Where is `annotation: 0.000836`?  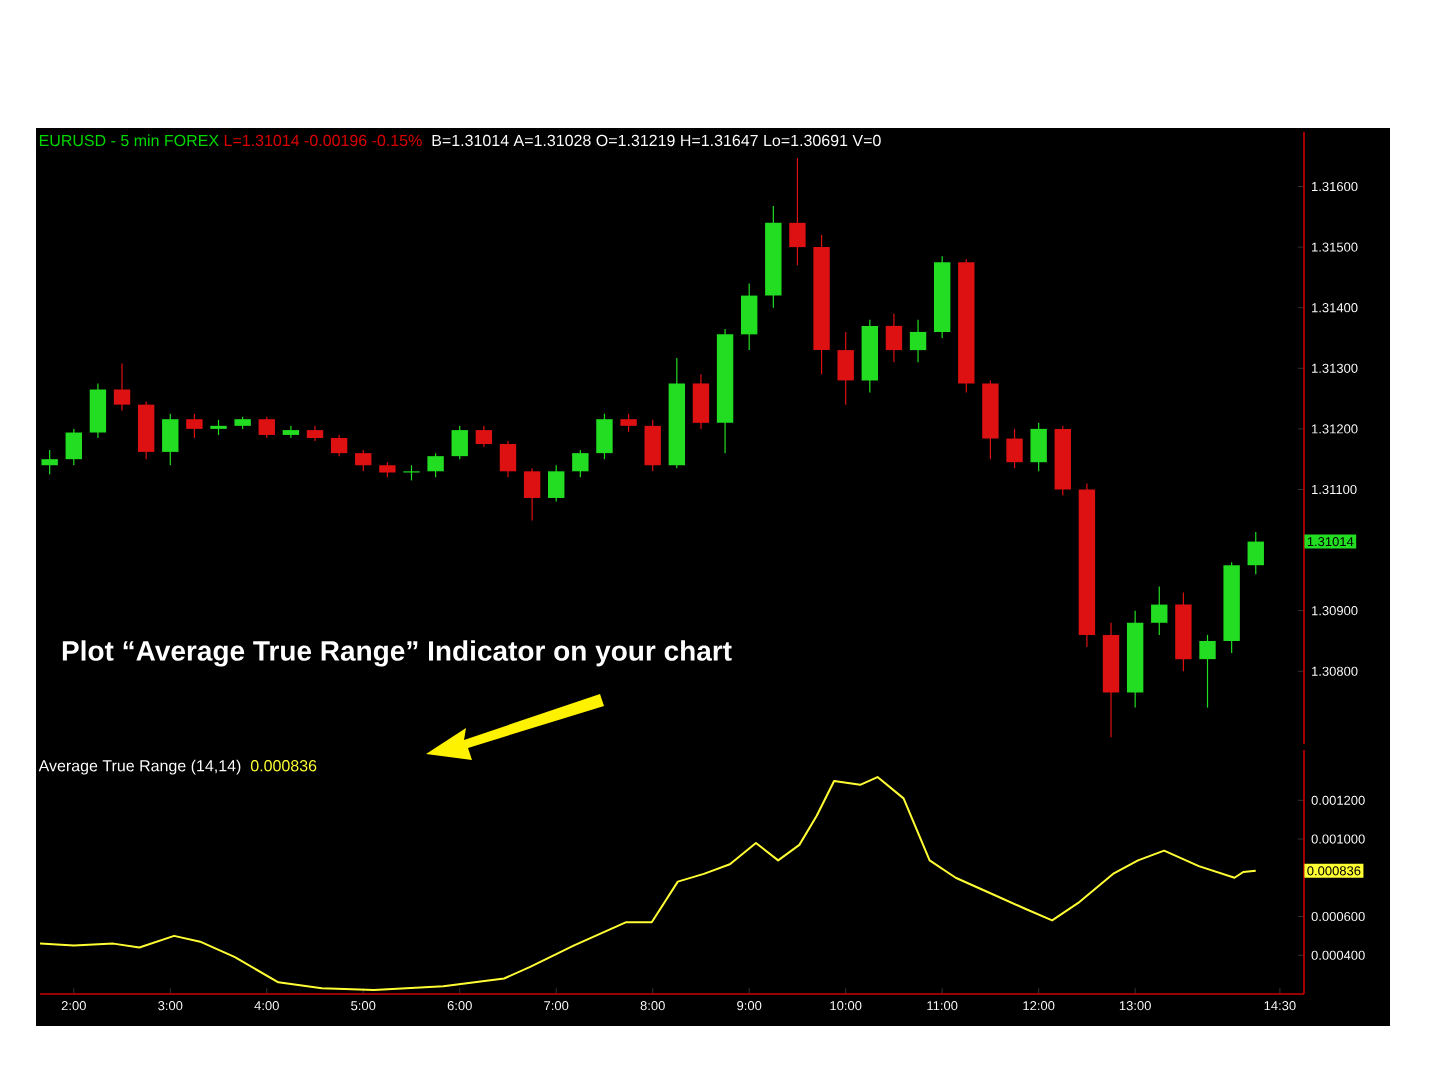 annotation: 0.000836 is located at coordinates (283, 766).